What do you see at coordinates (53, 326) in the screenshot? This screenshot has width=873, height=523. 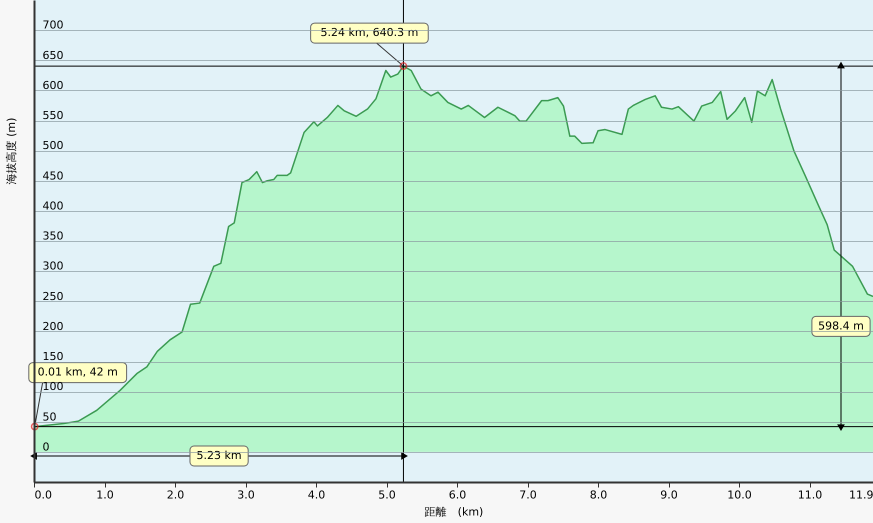 I see `y-tick-label: 200` at bounding box center [53, 326].